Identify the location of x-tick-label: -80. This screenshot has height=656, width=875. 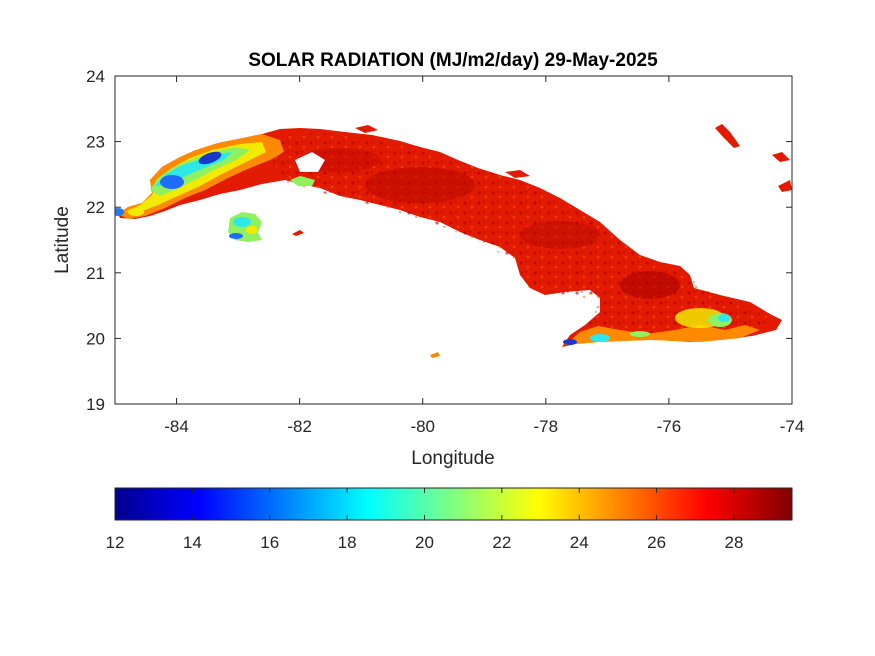
(422, 426).